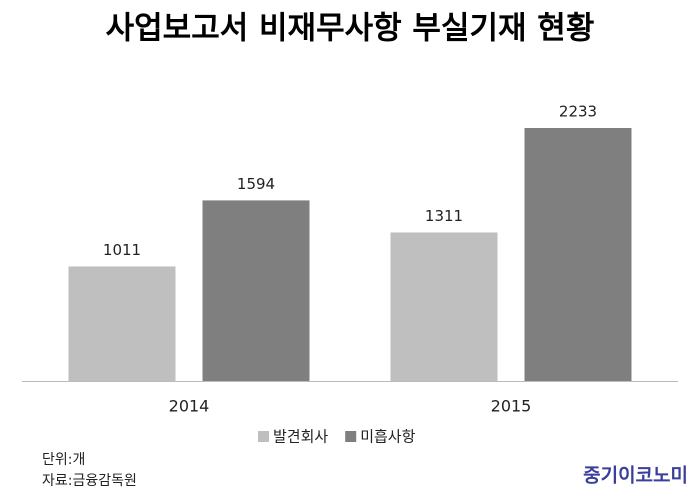  Describe the element at coordinates (635, 476) in the screenshot. I see `logo: 중기이코노미` at that location.